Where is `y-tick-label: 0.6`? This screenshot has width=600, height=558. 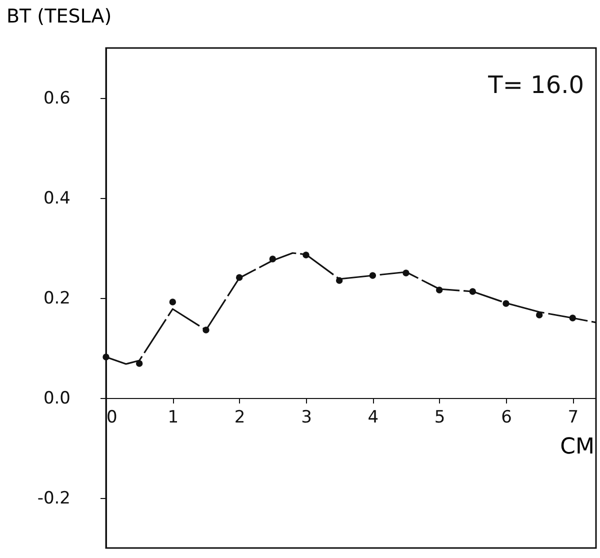
y-tick-label: 0.6 is located at coordinates (56, 98).